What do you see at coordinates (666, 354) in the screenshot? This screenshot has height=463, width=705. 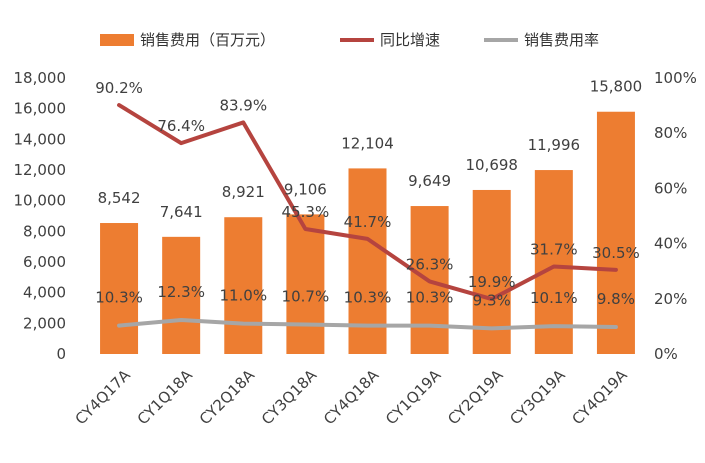 I see `right-tick-label: 0%` at bounding box center [666, 354].